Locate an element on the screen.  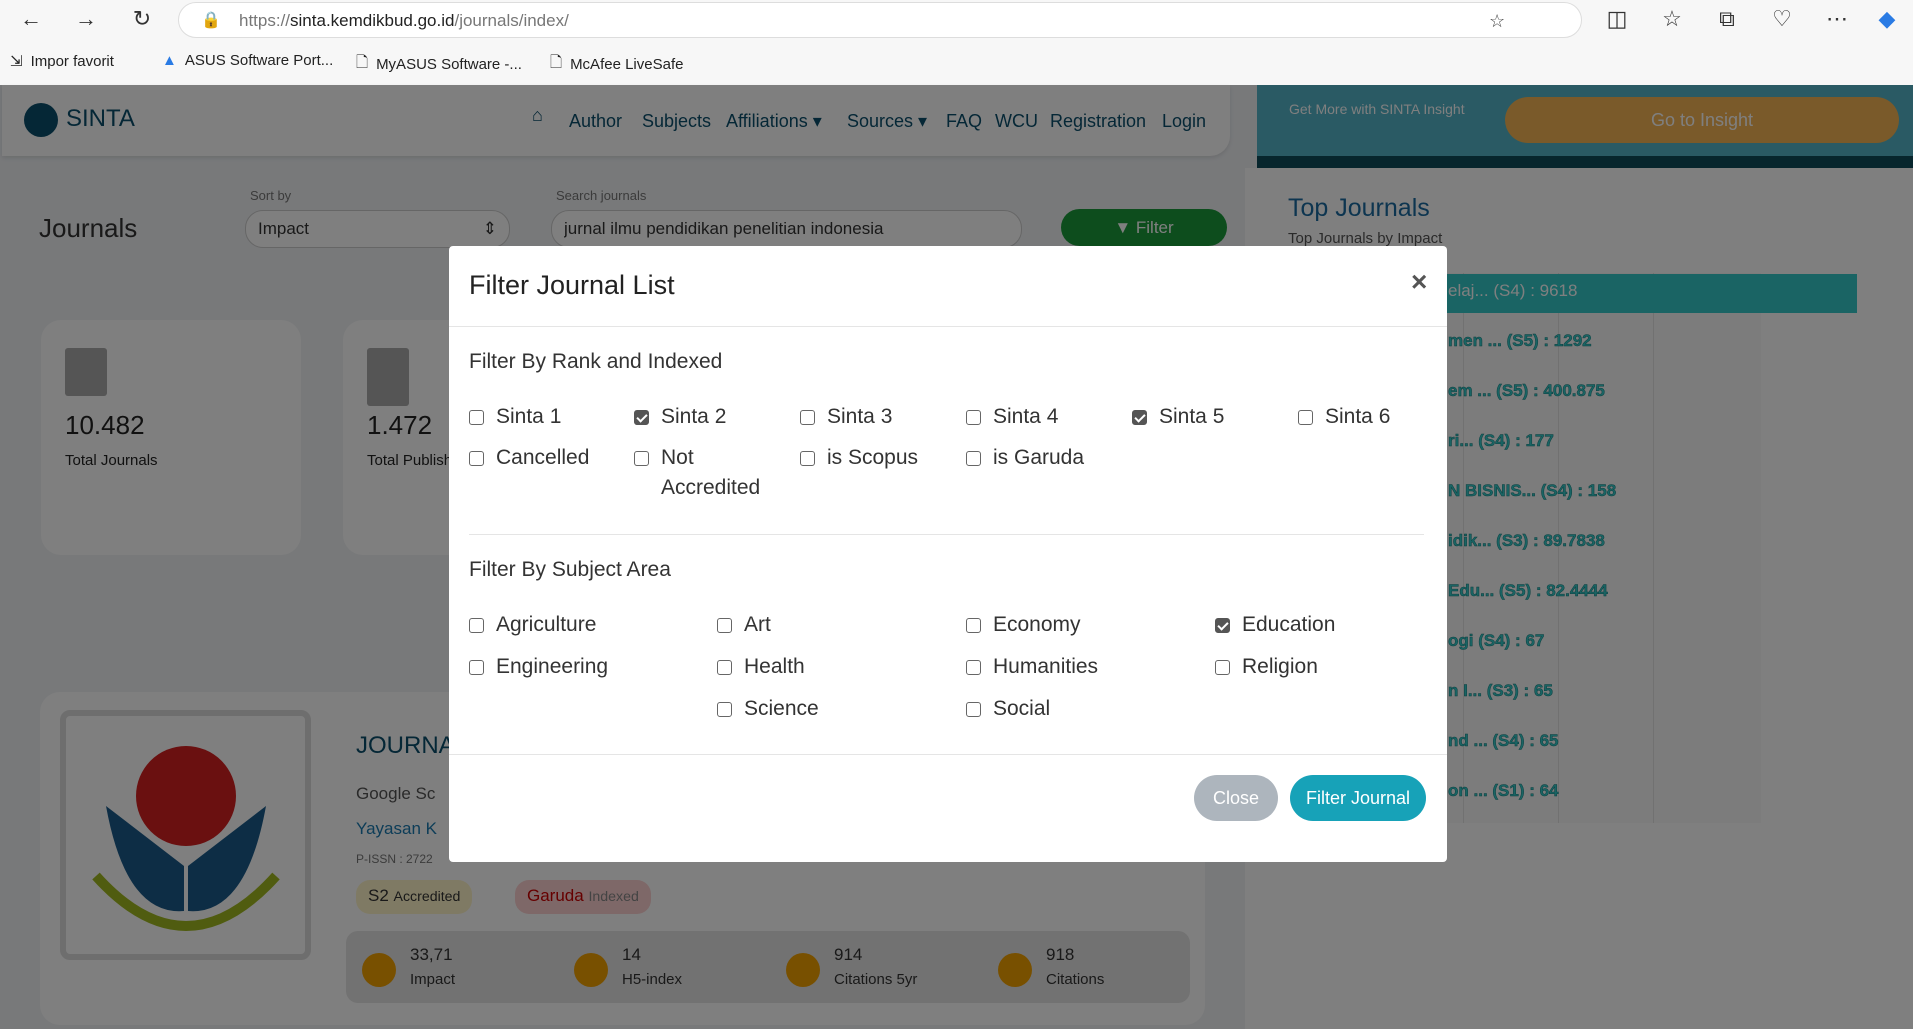
rank-heading: Filter By Rank and Indexed is located at coordinates (596, 361).